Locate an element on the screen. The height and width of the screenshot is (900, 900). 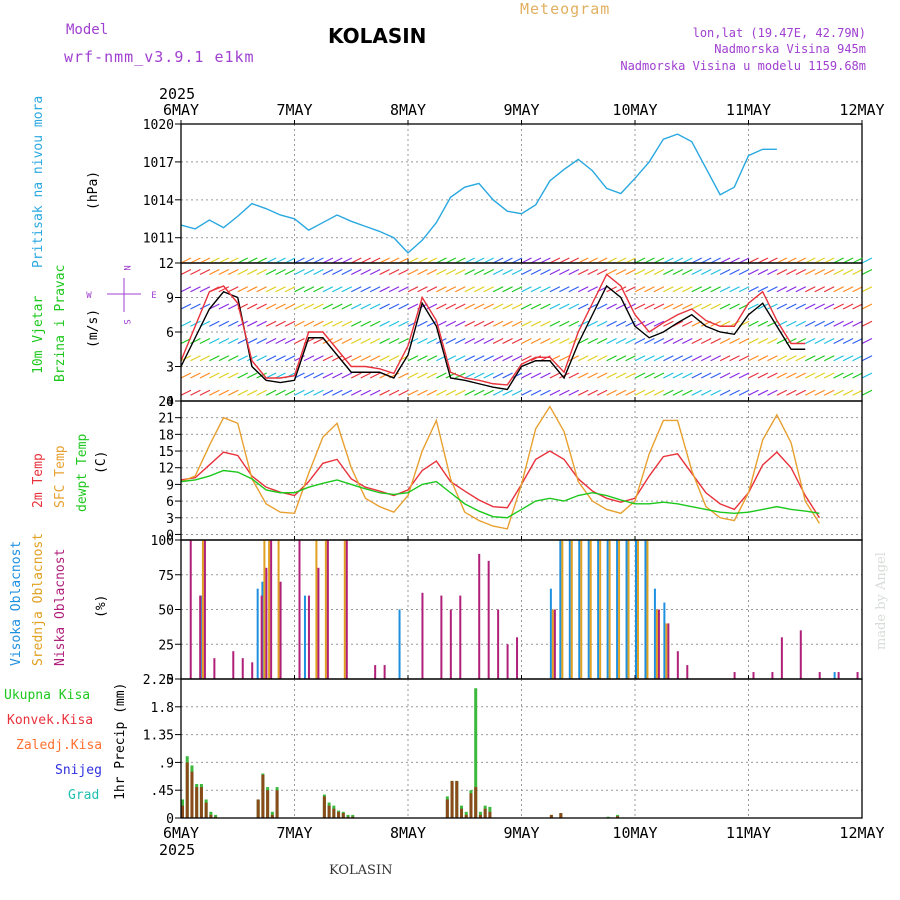
precip-panel: 0 .45 .9 1.35 1.8 2.25 is located at coordinates (503, 750).